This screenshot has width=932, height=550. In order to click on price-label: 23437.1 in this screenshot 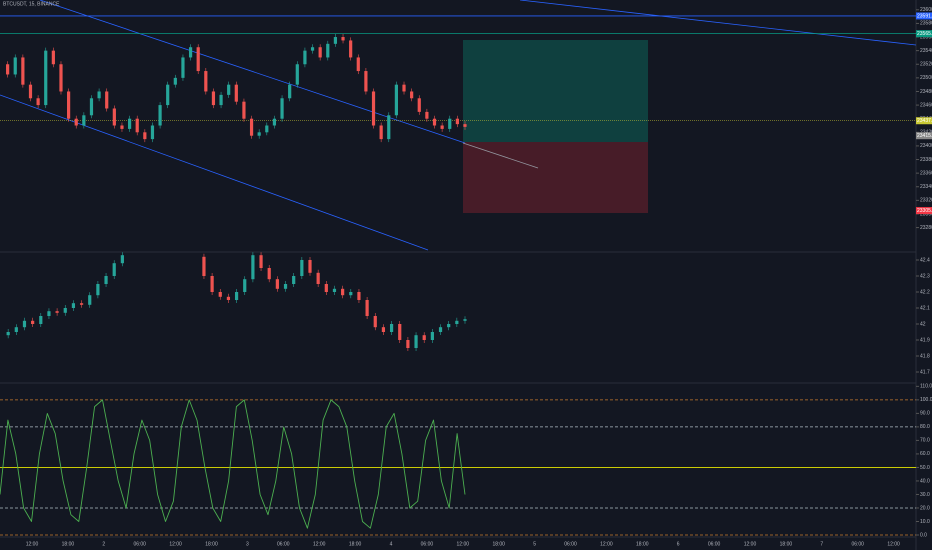, I will do `click(924, 121)`.